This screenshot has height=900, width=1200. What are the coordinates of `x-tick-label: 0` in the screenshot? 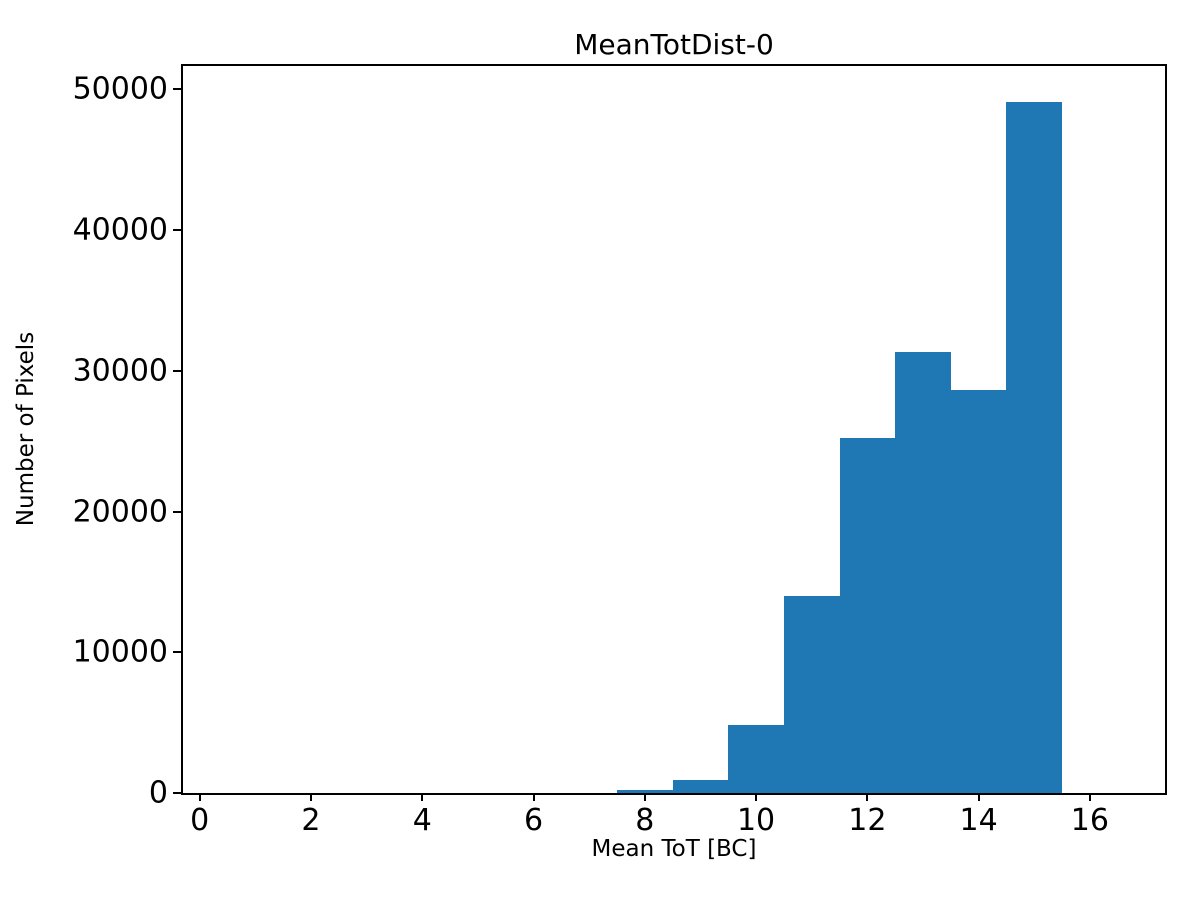 It's located at (200, 820).